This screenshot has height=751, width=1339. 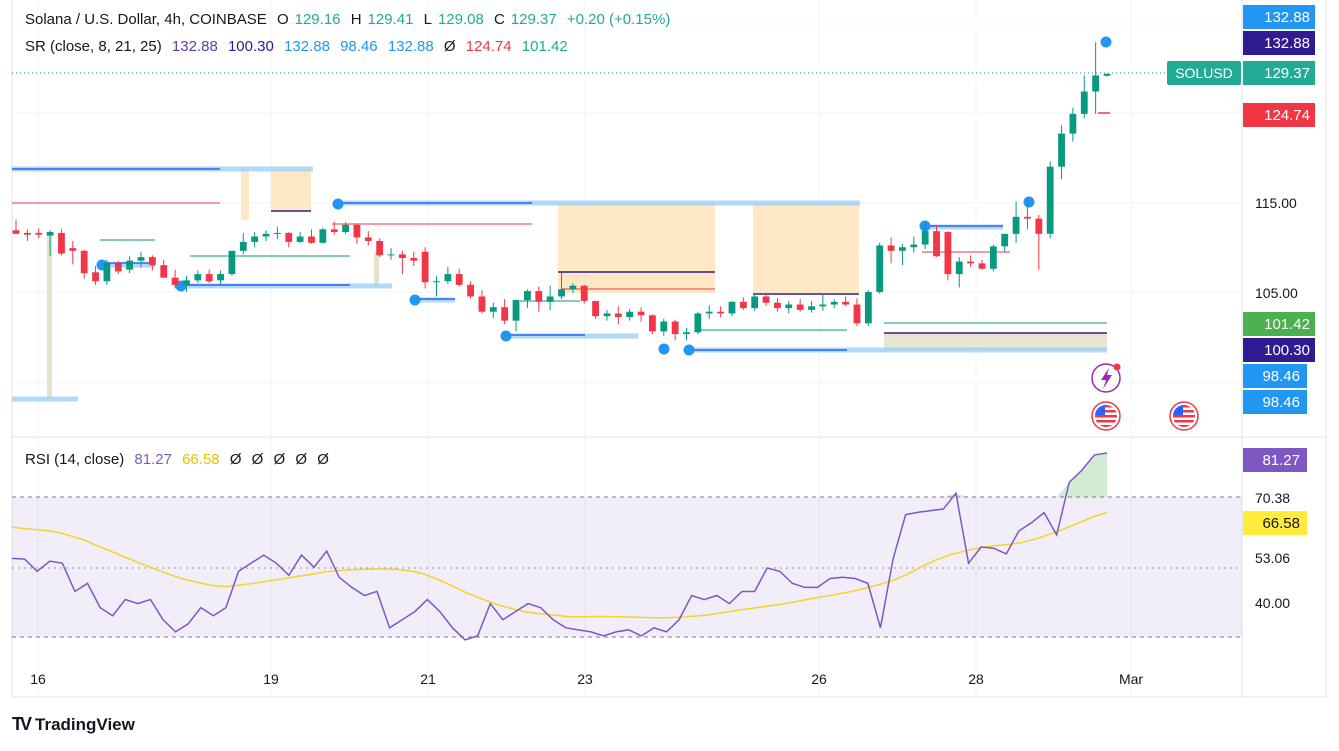 What do you see at coordinates (153, 459) in the screenshot?
I see `rsi-value: 81.27` at bounding box center [153, 459].